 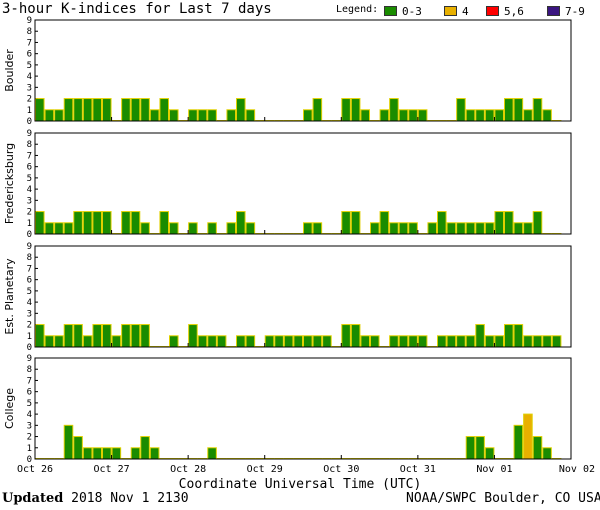 I want to click on y-tick-label: 9, so click(x=29, y=247).